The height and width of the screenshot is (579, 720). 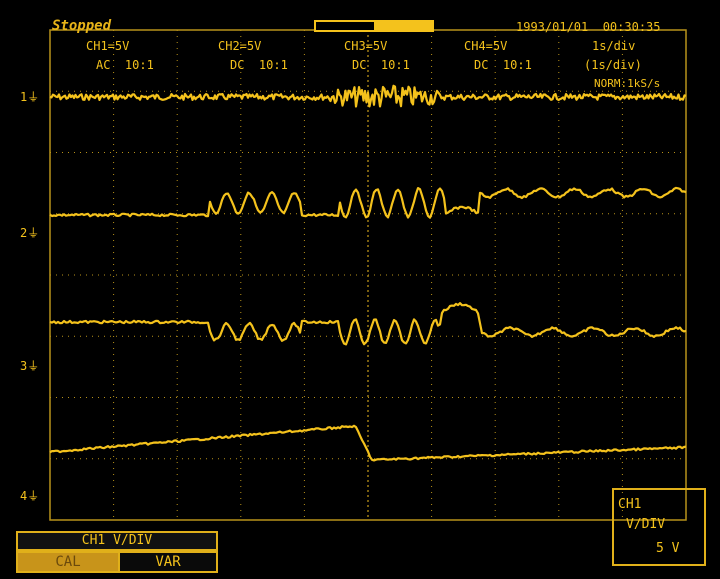 I want to click on var-button: VAR, so click(x=168, y=562).